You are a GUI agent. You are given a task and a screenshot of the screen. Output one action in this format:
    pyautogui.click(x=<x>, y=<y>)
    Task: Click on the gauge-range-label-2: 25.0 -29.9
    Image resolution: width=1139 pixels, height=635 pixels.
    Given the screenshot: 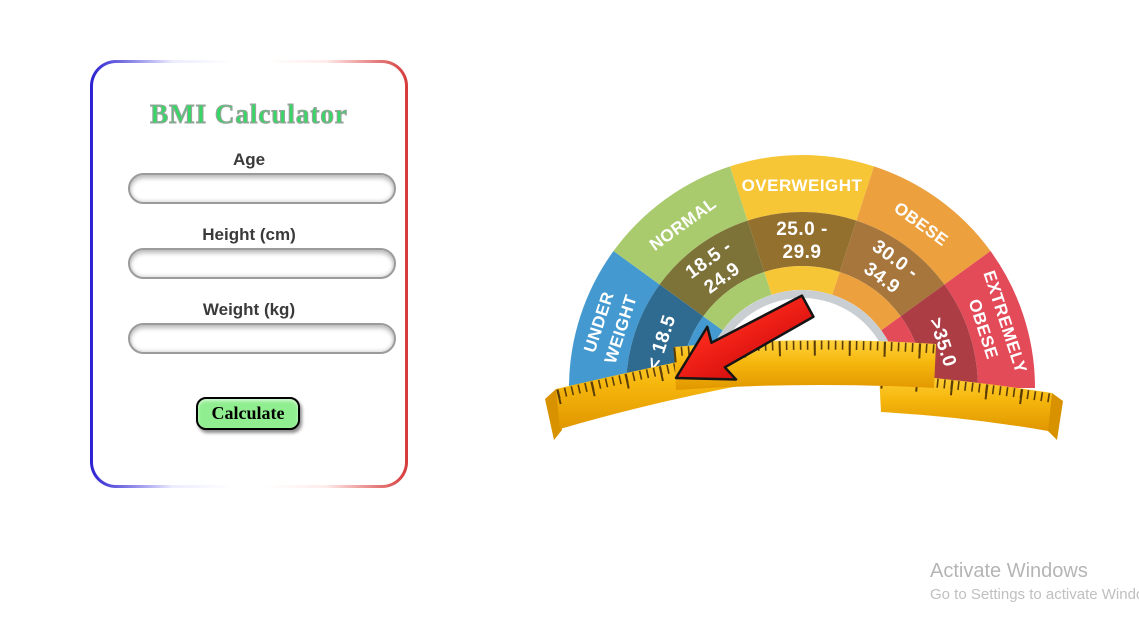 What is the action you would take?
    pyautogui.click(x=802, y=241)
    